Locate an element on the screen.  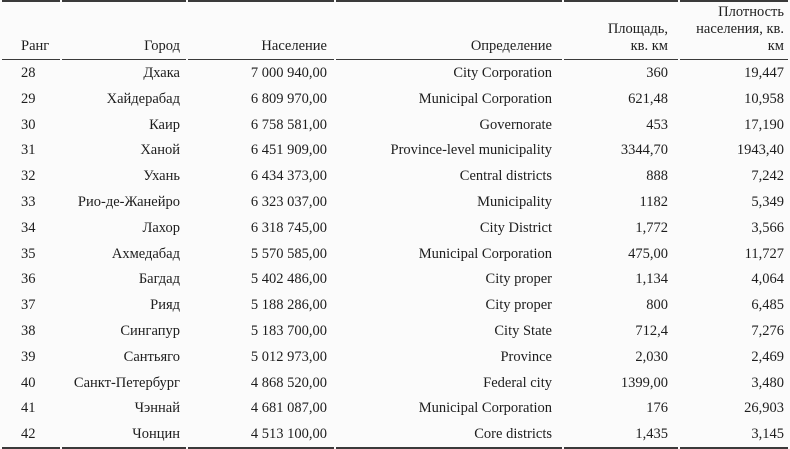
cell-definition: Central districts is located at coordinates (505, 176).